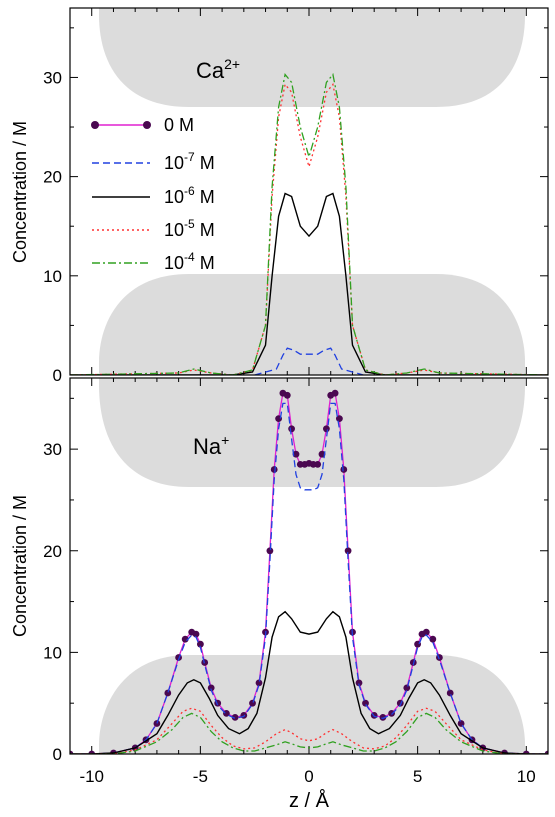 This screenshot has height=817, width=555. Describe the element at coordinates (312, 432) in the screenshot. I see `bottom-pore-wall-upper` at that location.